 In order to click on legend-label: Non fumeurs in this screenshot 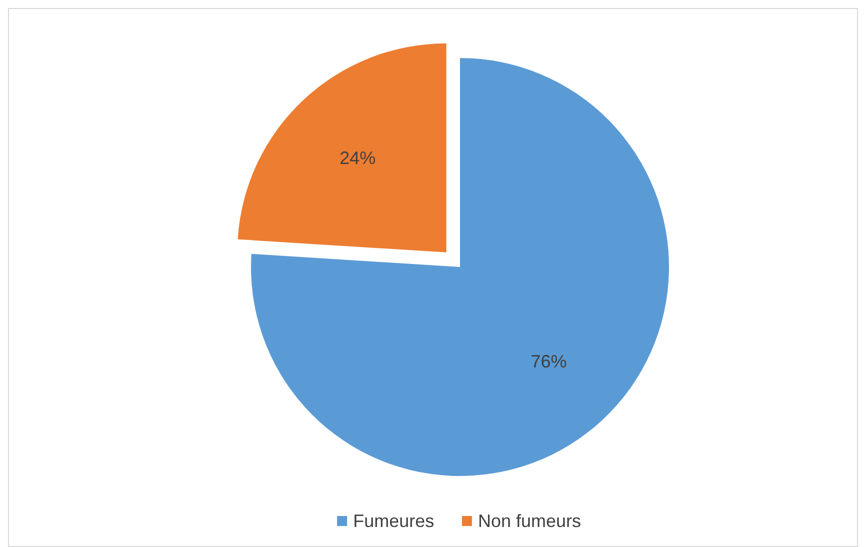, I will do `click(530, 521)`.